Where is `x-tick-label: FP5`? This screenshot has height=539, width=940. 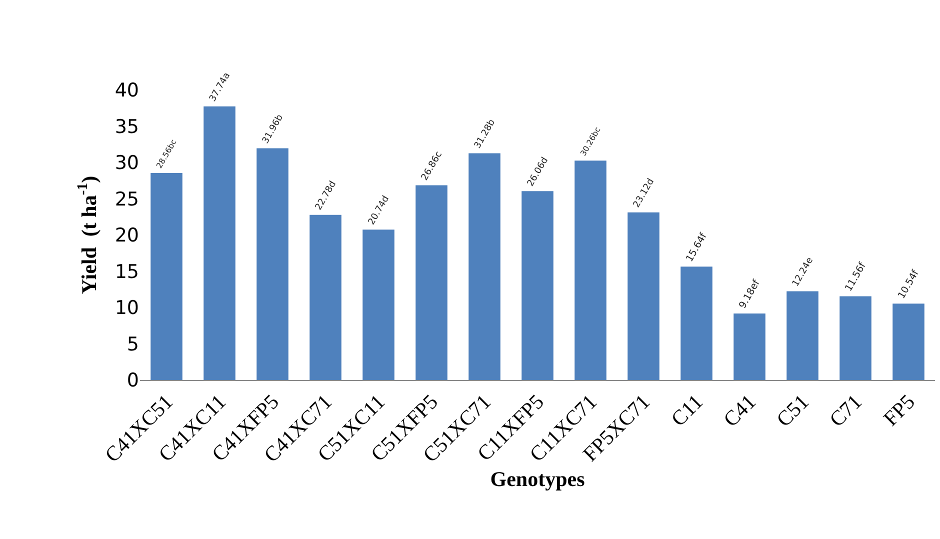
x-tick-label: FP5 is located at coordinates (899, 410).